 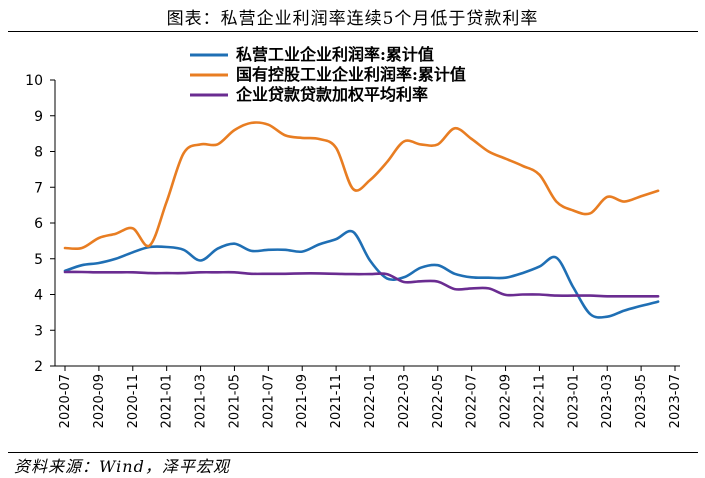 What do you see at coordinates (38, 367) in the screenshot?
I see `y-tick-label: 2` at bounding box center [38, 367].